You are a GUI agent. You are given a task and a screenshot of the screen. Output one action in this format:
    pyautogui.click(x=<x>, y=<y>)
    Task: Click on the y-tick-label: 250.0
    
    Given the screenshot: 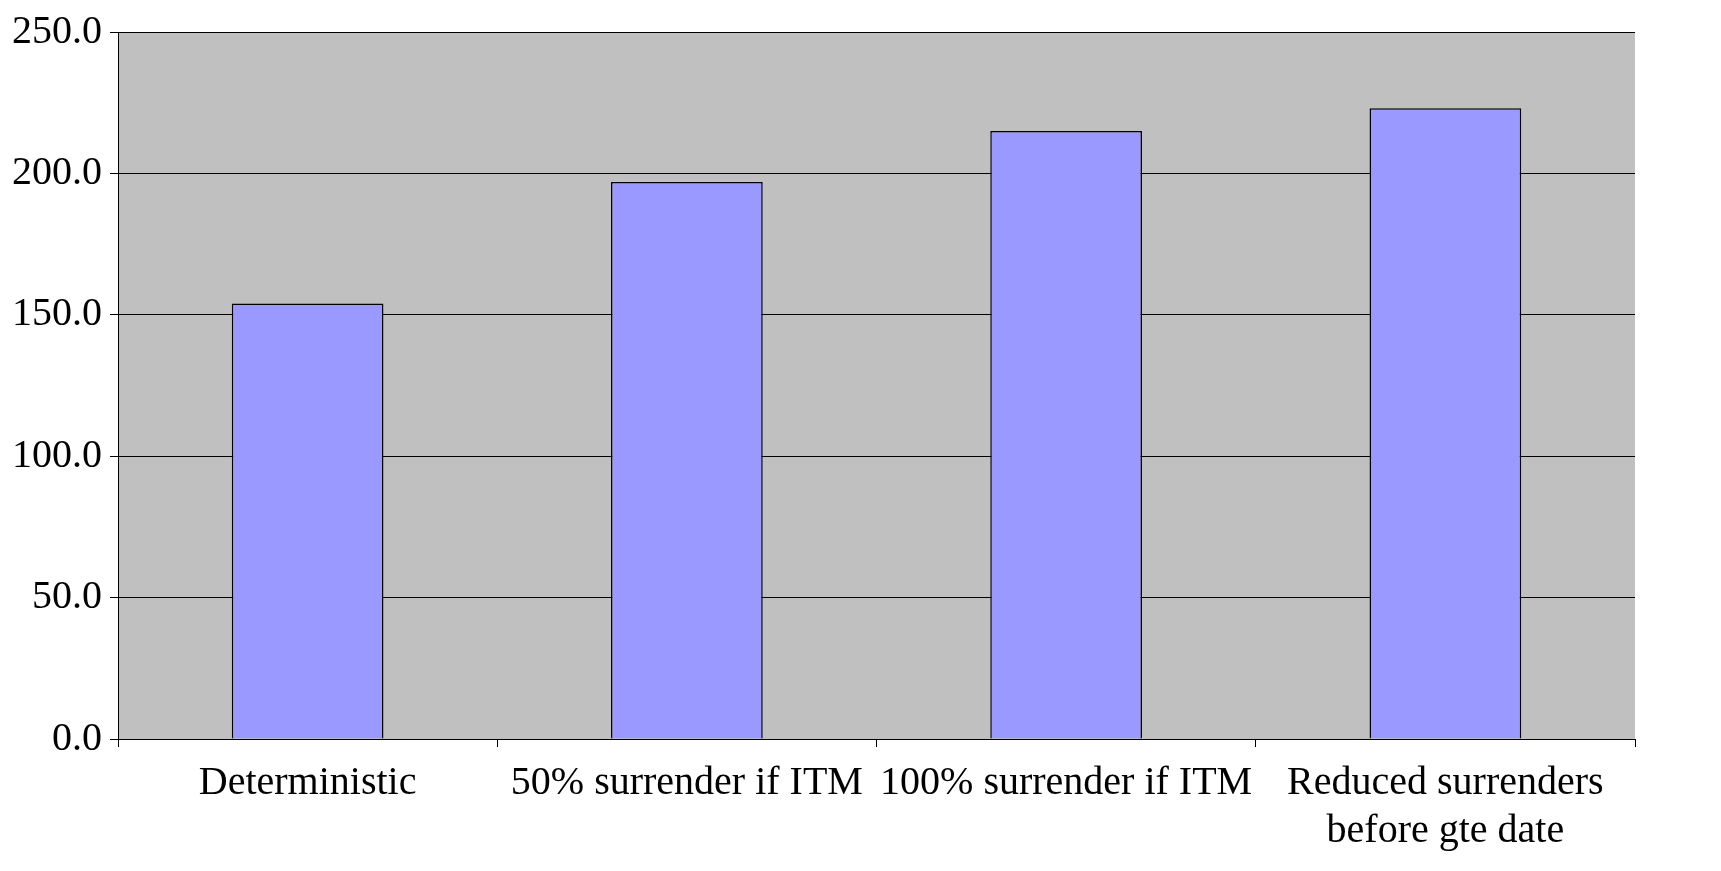 What is the action you would take?
    pyautogui.click(x=57, y=29)
    